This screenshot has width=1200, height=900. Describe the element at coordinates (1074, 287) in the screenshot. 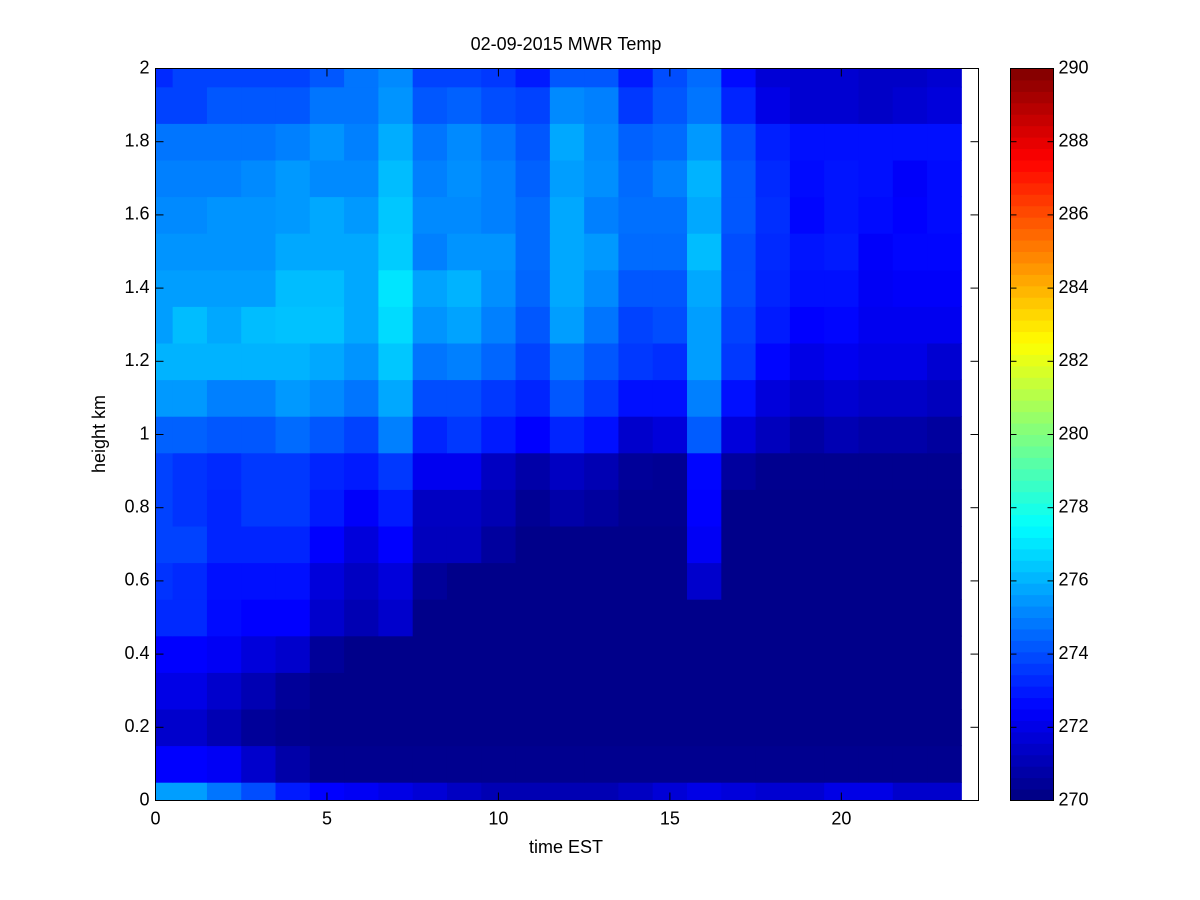

I see `colorbar-tick-label: 284` at that location.